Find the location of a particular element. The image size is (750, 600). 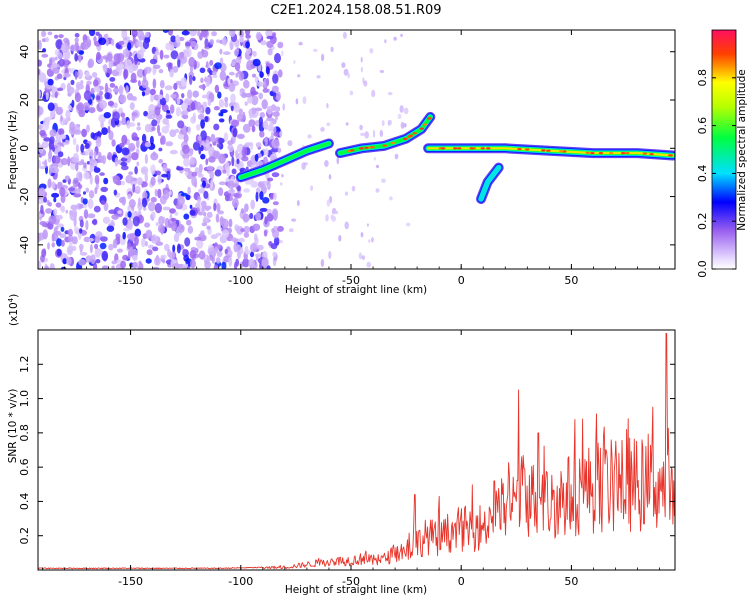

snr-x-tick-label: 50 is located at coordinates (571, 581).